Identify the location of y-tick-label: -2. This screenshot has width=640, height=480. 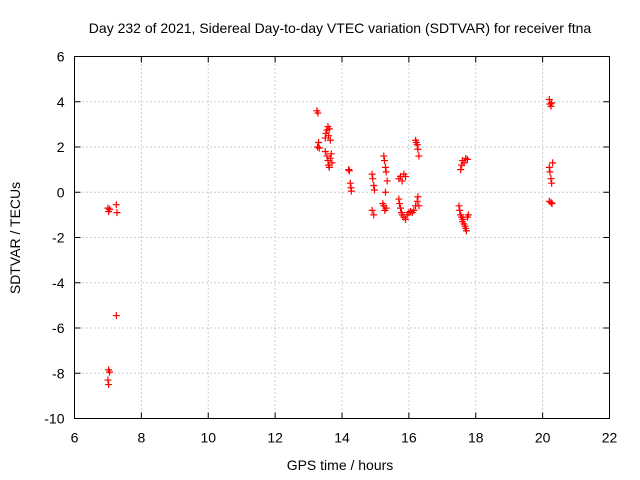
(58, 238).